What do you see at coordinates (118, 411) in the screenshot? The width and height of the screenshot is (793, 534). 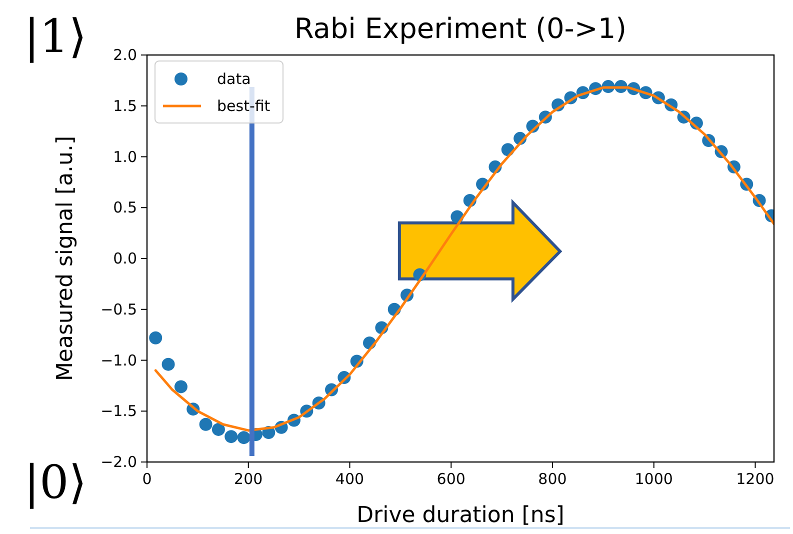 I see `y-tick-label: −1.5` at bounding box center [118, 411].